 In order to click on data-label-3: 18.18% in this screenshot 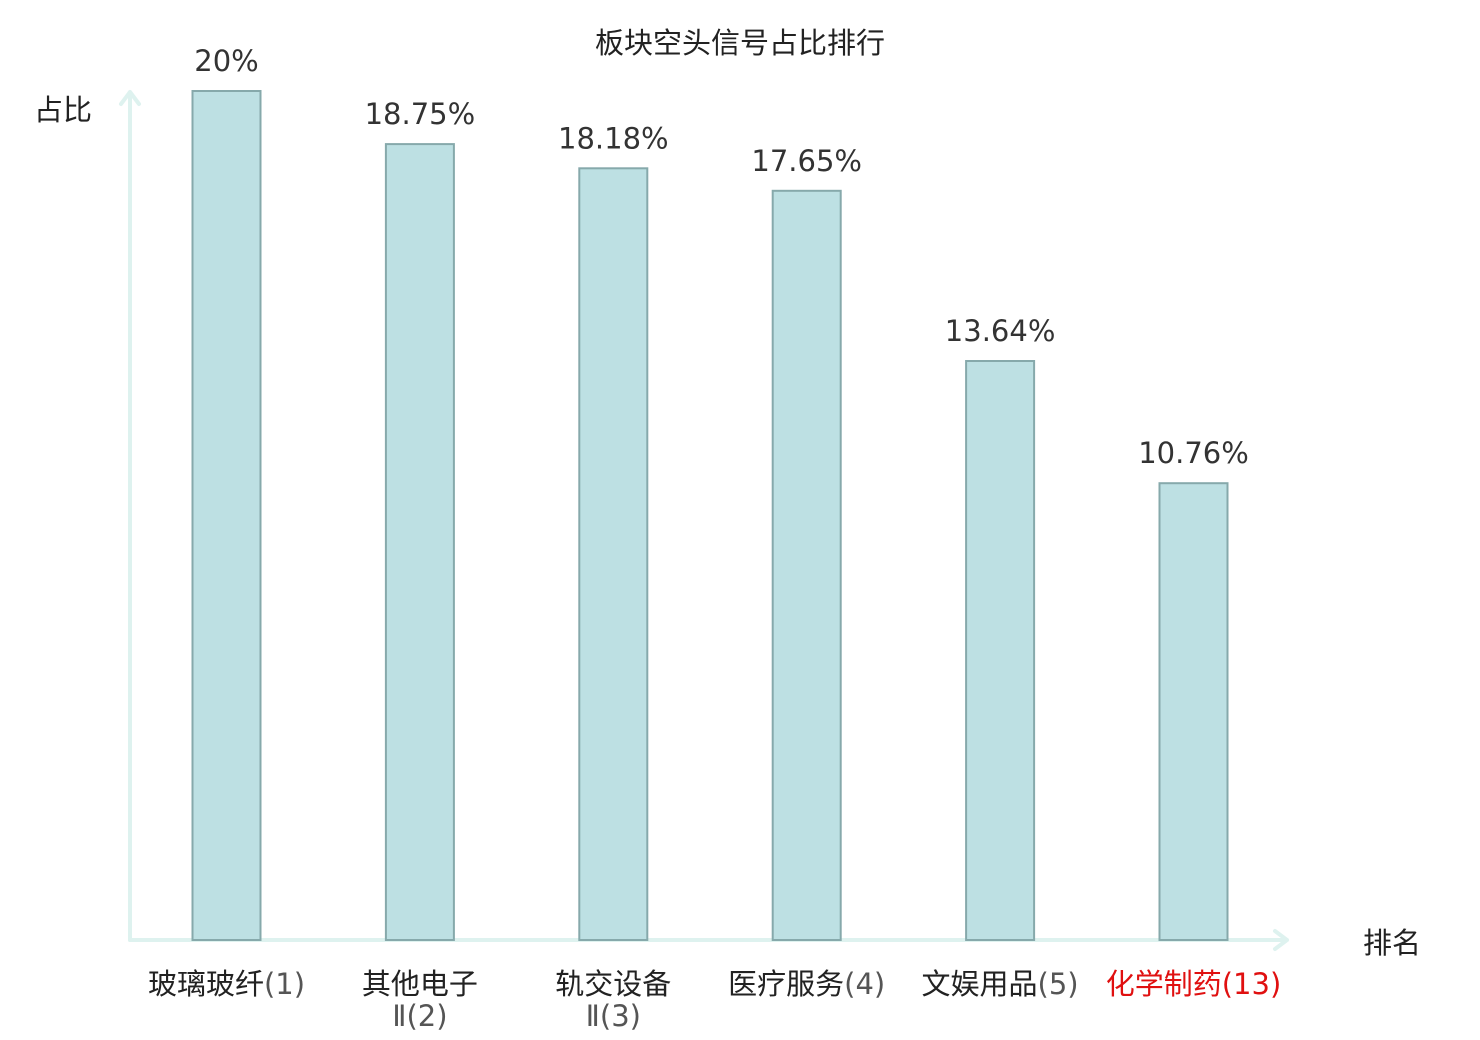, I will do `click(613, 138)`.